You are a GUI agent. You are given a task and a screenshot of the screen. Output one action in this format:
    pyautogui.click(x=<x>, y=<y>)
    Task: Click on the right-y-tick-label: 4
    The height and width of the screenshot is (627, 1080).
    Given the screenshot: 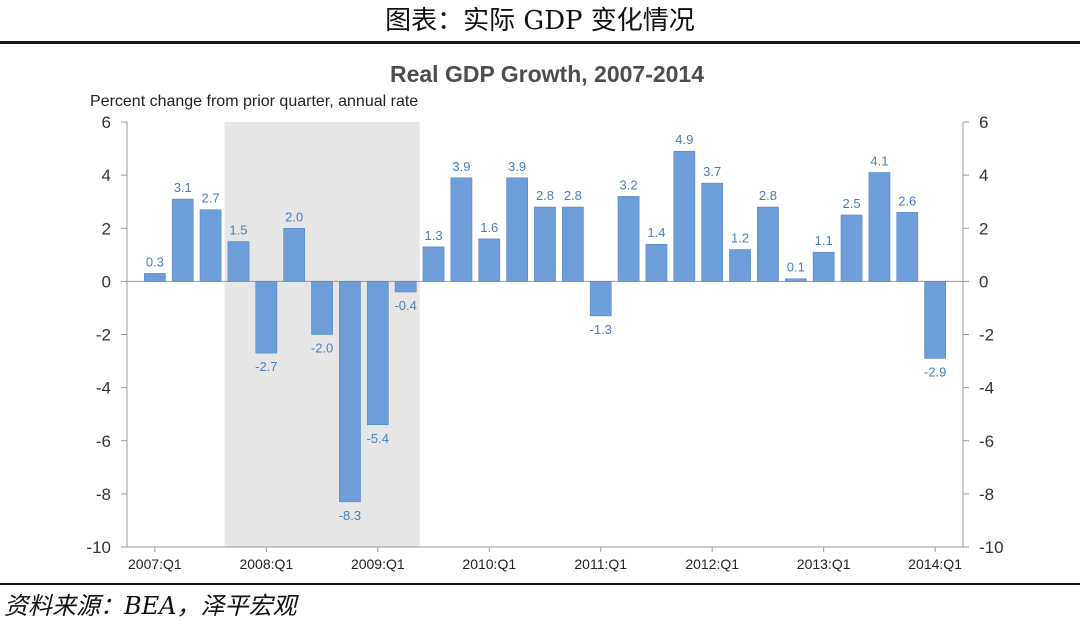 What is the action you would take?
    pyautogui.click(x=983, y=175)
    